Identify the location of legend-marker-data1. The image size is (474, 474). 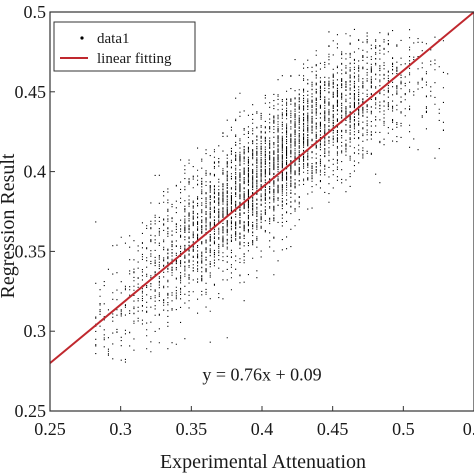
(82, 38).